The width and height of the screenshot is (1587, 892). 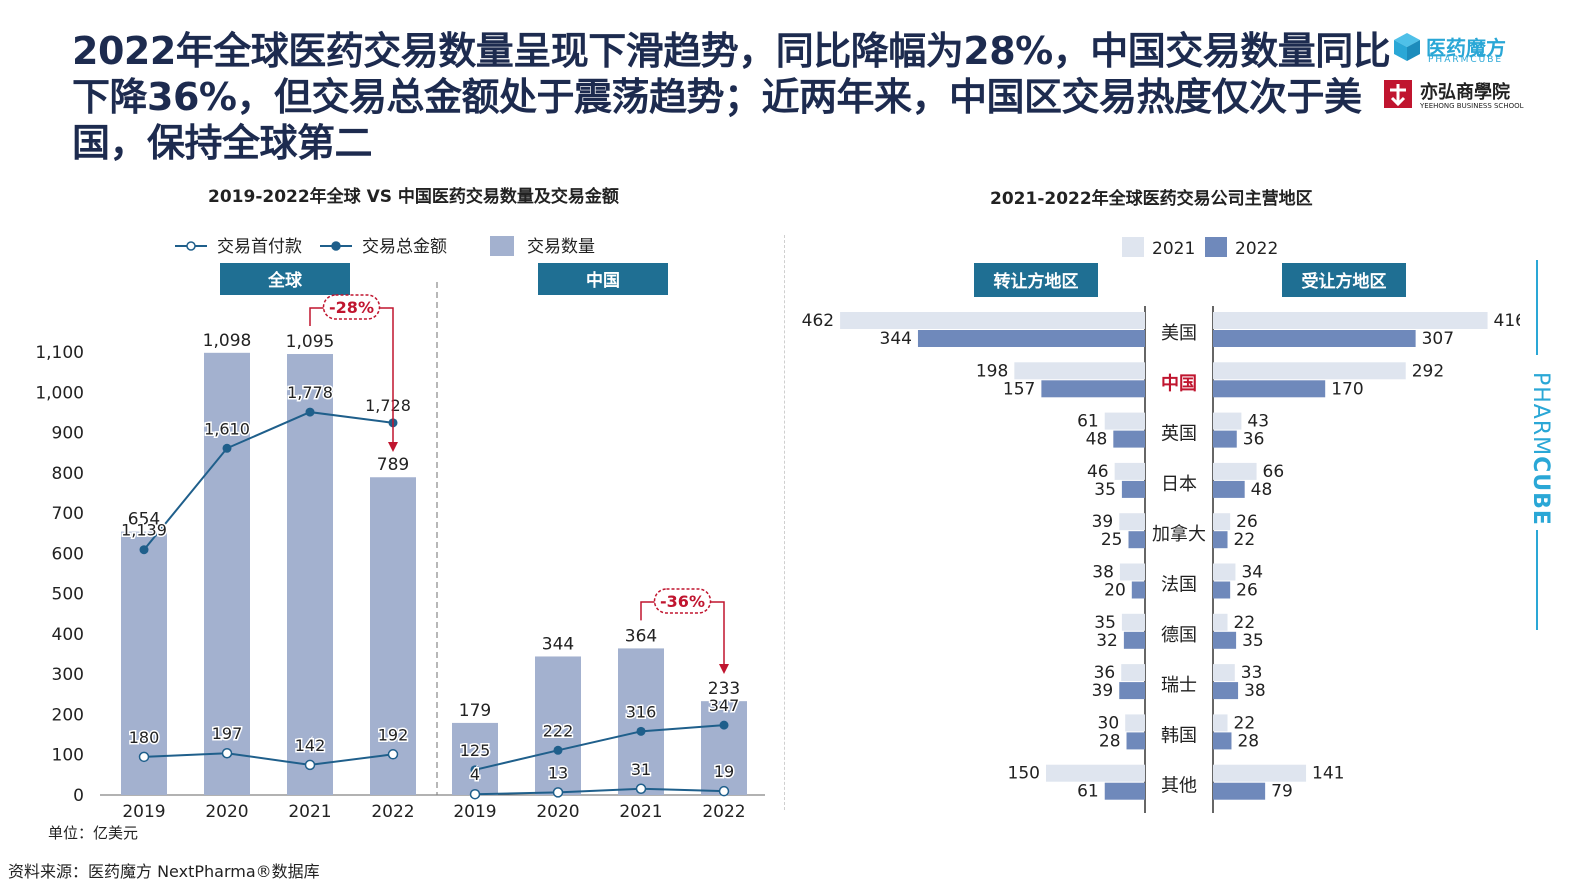 I want to click on transferor-value-2021: 36, so click(x=1105, y=673).